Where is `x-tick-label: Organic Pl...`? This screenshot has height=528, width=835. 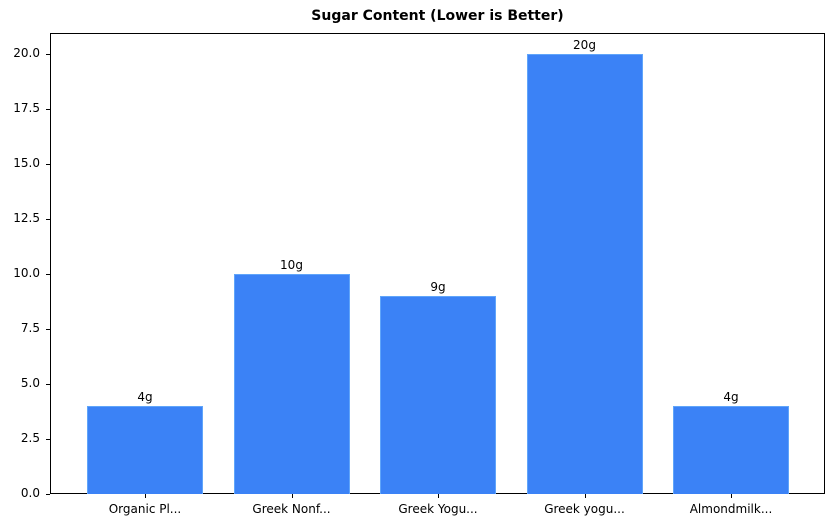 x-tick-label: Organic Pl... is located at coordinates (145, 509).